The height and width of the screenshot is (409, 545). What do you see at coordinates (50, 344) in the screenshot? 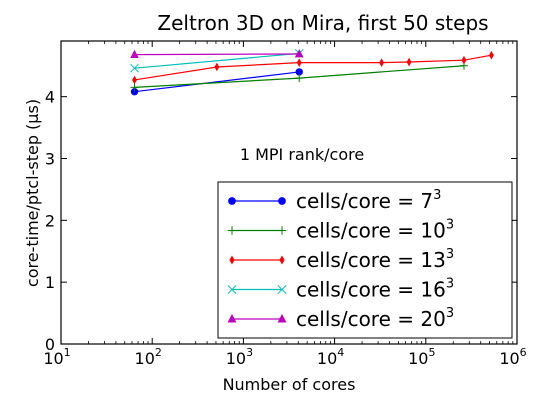
I see `y-tick-label: 0` at bounding box center [50, 344].